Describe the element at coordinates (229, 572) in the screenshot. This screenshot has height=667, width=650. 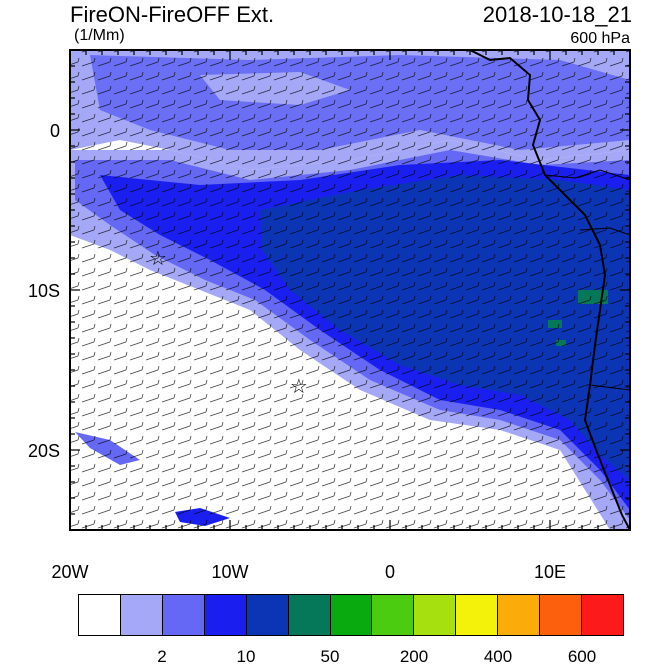
I see `x-tick-label: 10W` at that location.